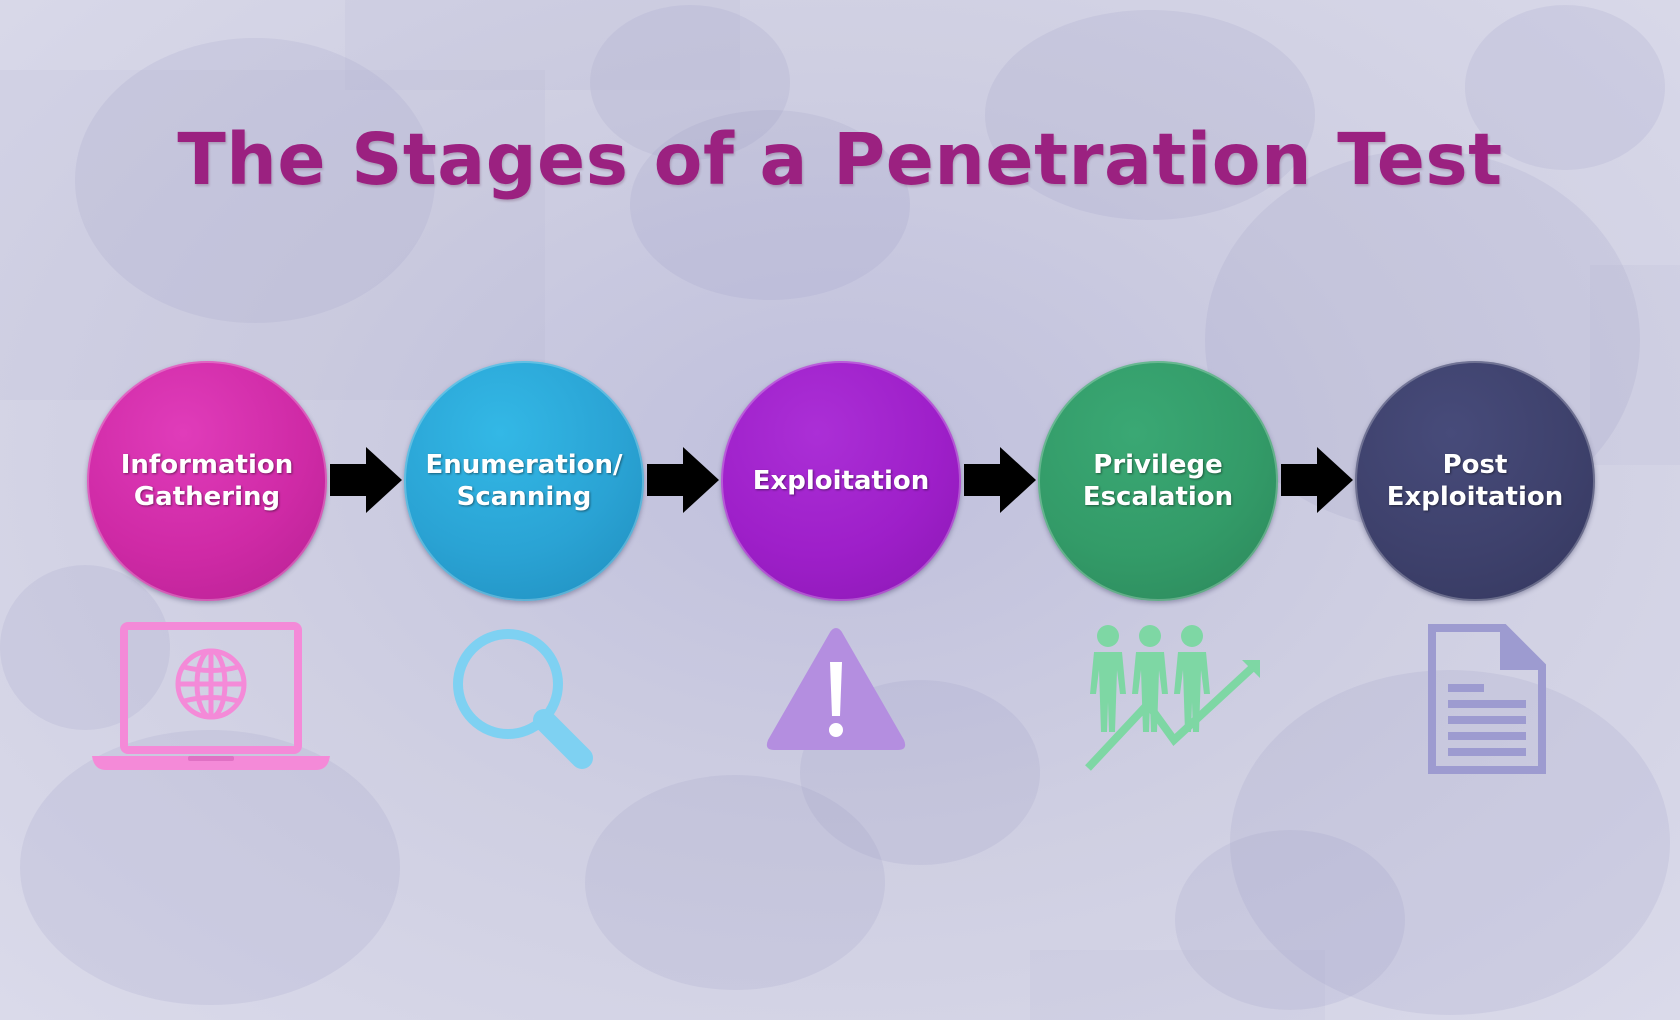  Describe the element at coordinates (1172, 698) in the screenshot. I see `people-growth-icon` at that location.